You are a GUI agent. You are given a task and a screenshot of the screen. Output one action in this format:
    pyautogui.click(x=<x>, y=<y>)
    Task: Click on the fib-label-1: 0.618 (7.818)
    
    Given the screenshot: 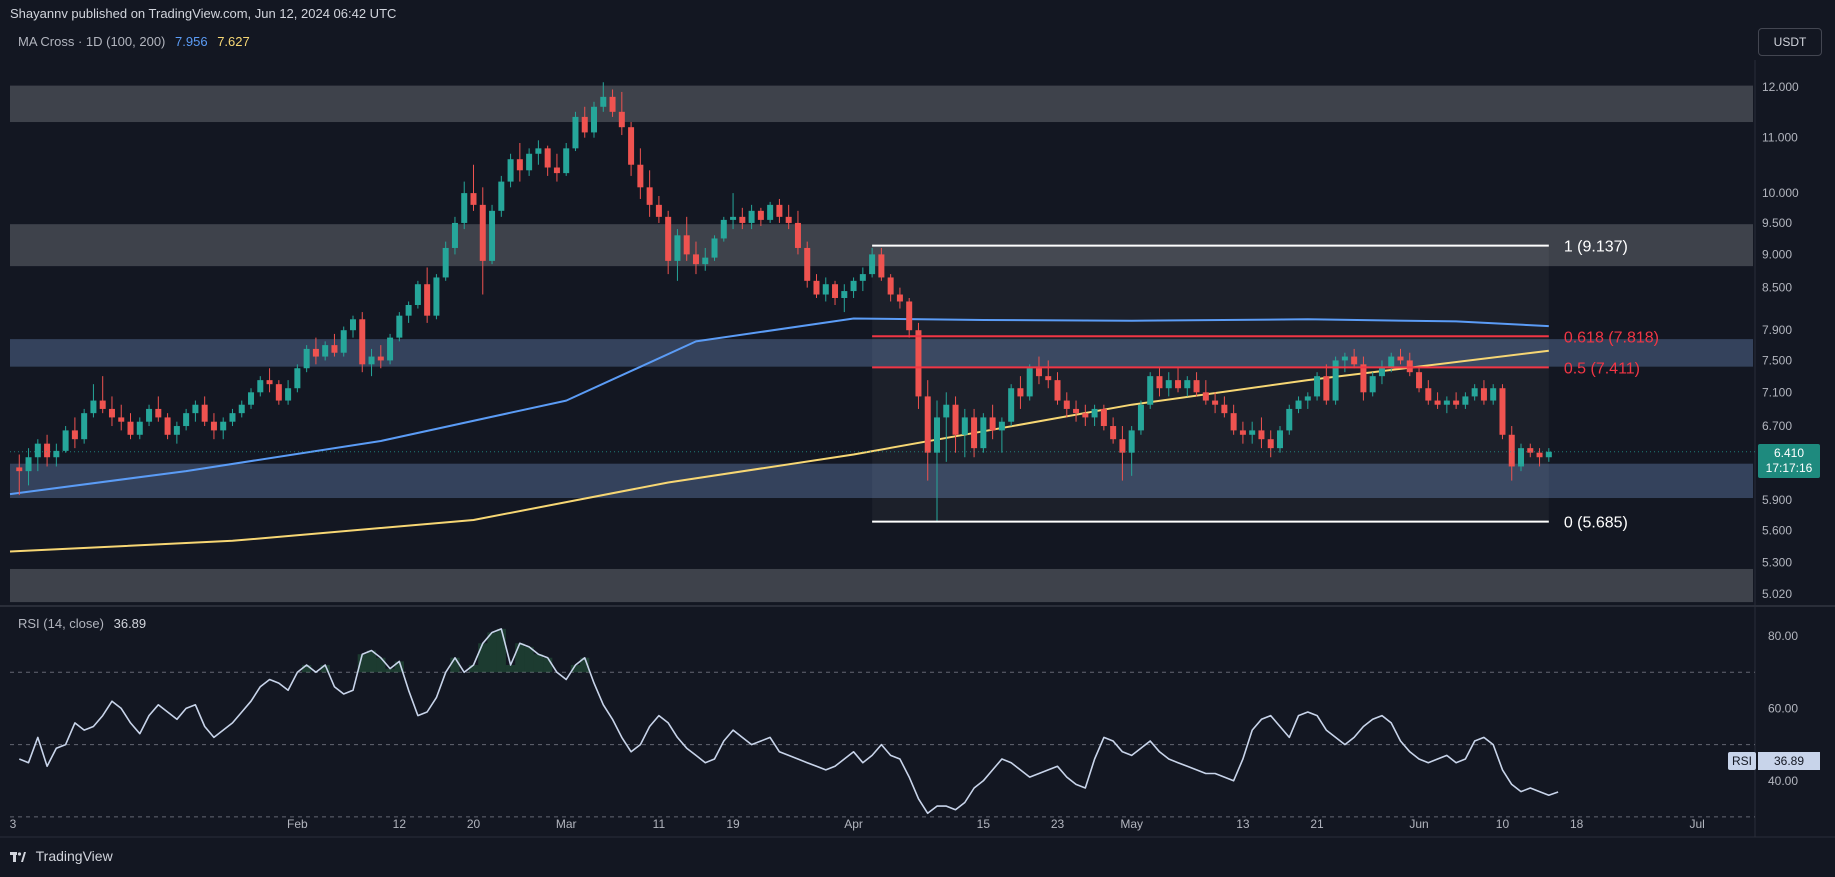 What is the action you would take?
    pyautogui.click(x=1611, y=337)
    